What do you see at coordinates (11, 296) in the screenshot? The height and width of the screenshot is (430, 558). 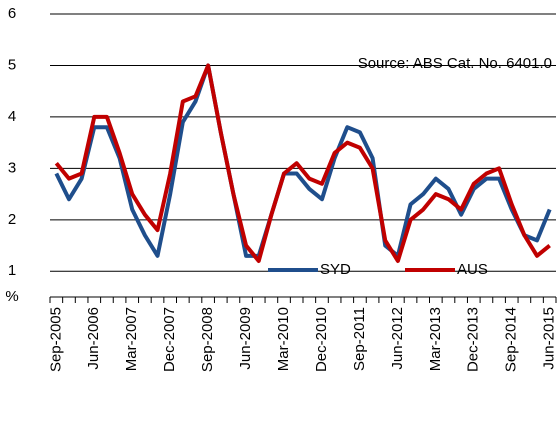 I see `y-axis-label: %` at bounding box center [11, 296].